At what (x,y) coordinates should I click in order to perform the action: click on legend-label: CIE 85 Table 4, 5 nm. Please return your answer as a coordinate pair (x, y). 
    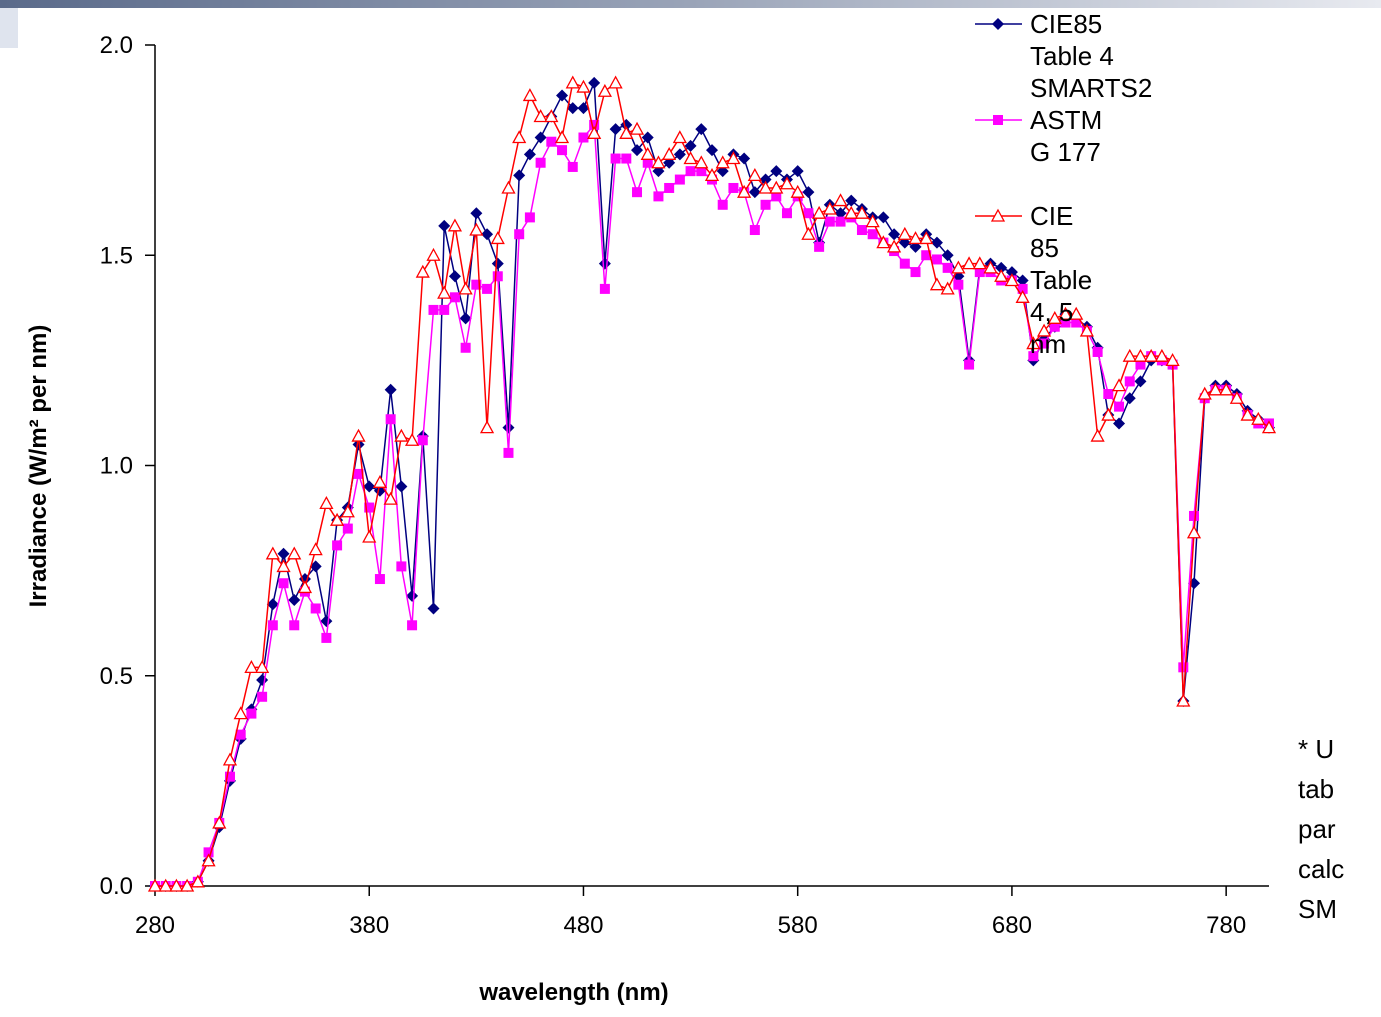
    Looking at the image, I should click on (1061, 280).